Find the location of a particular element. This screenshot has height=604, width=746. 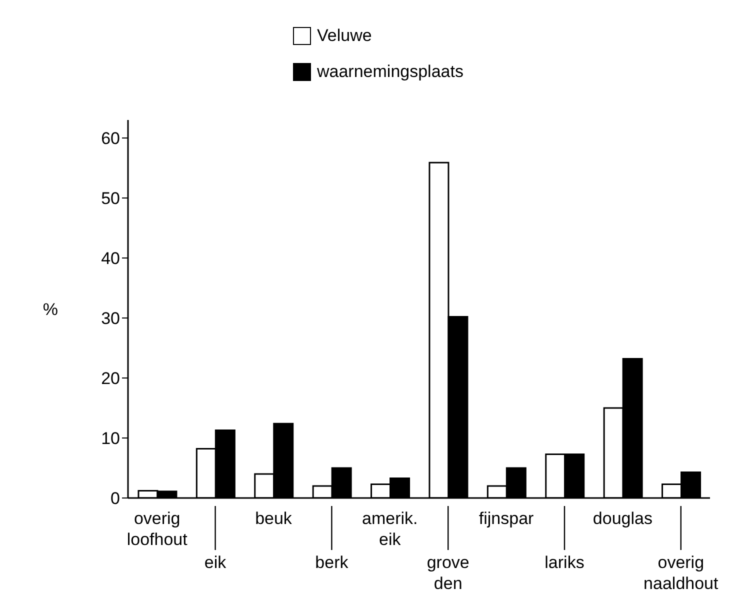

x-tick-label: berk is located at coordinates (332, 562).